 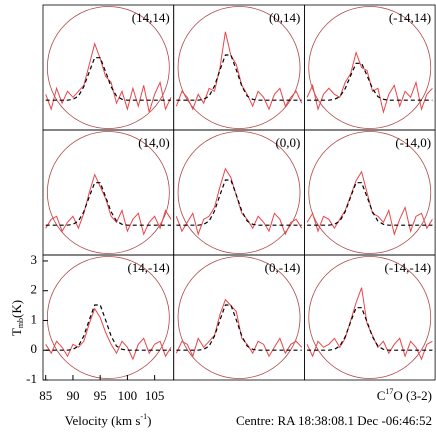 What do you see at coordinates (334, 420) in the screenshot?
I see `centre-label: Centre: RA 18:38:08.1 Dec -06:46:52` at bounding box center [334, 420].